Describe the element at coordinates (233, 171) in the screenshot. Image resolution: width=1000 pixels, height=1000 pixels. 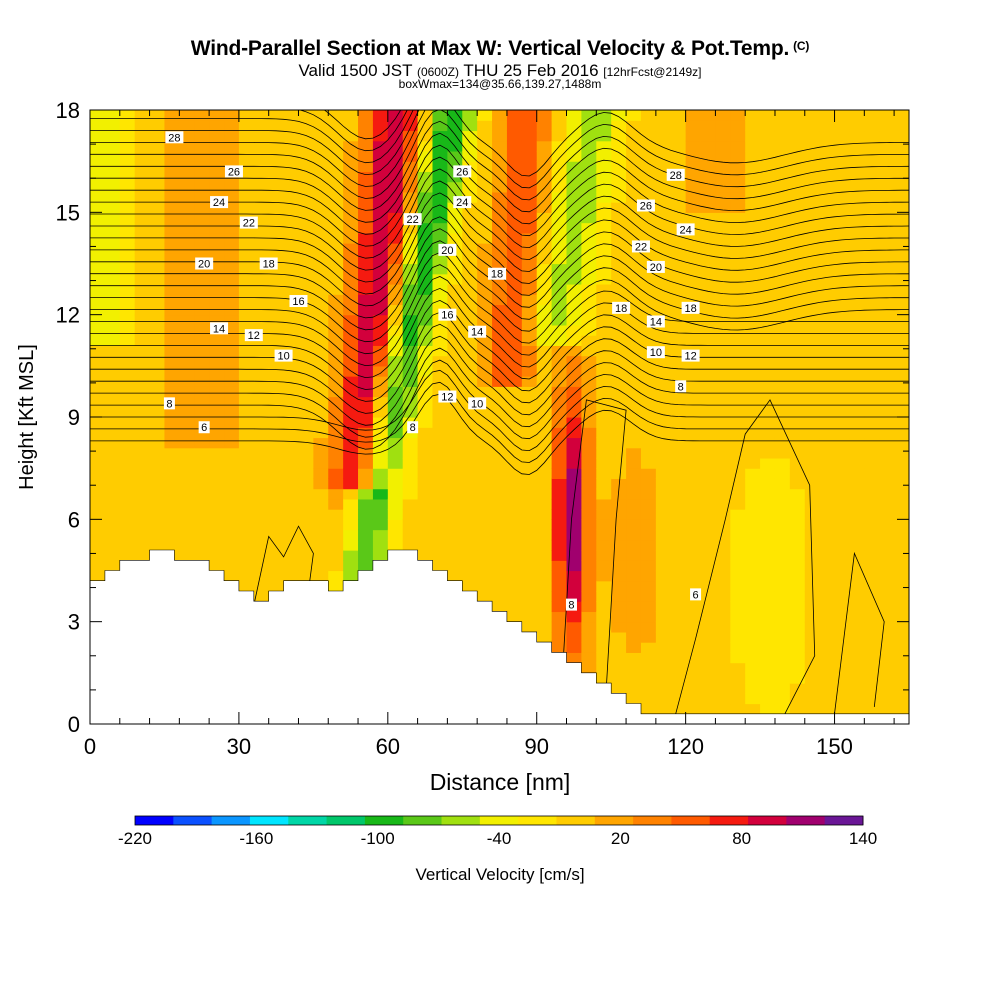
I see `theta-label: 26` at that location.